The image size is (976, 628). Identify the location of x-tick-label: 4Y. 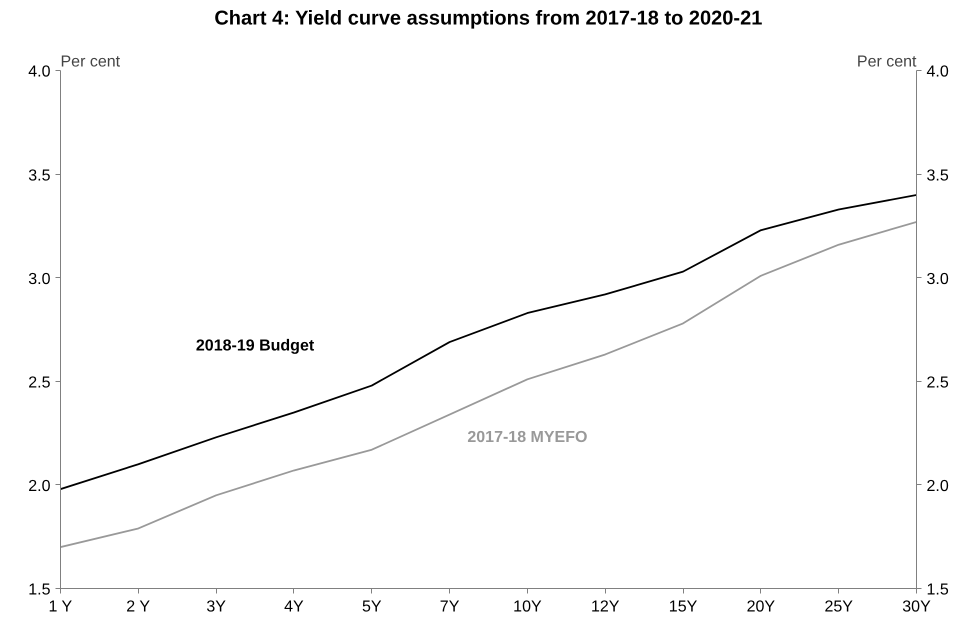
(294, 607).